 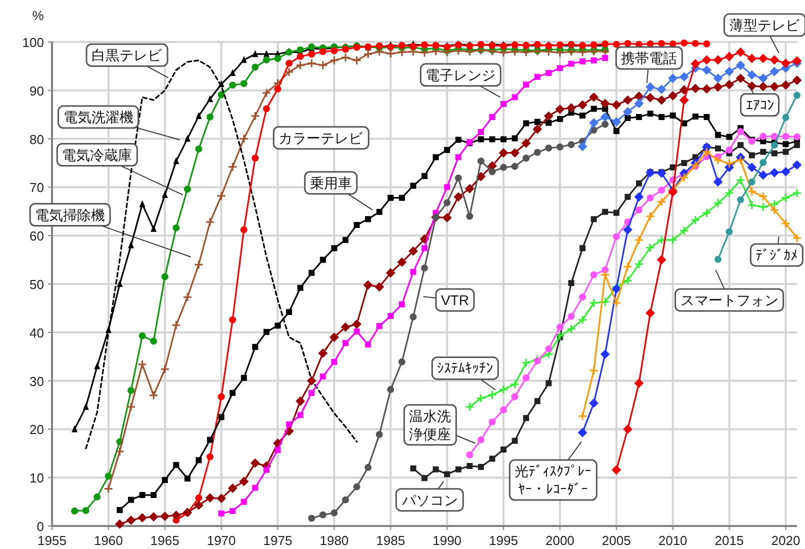 What do you see at coordinates (649, 58) in the screenshot?
I see `series-label: 携帯電話` at bounding box center [649, 58].